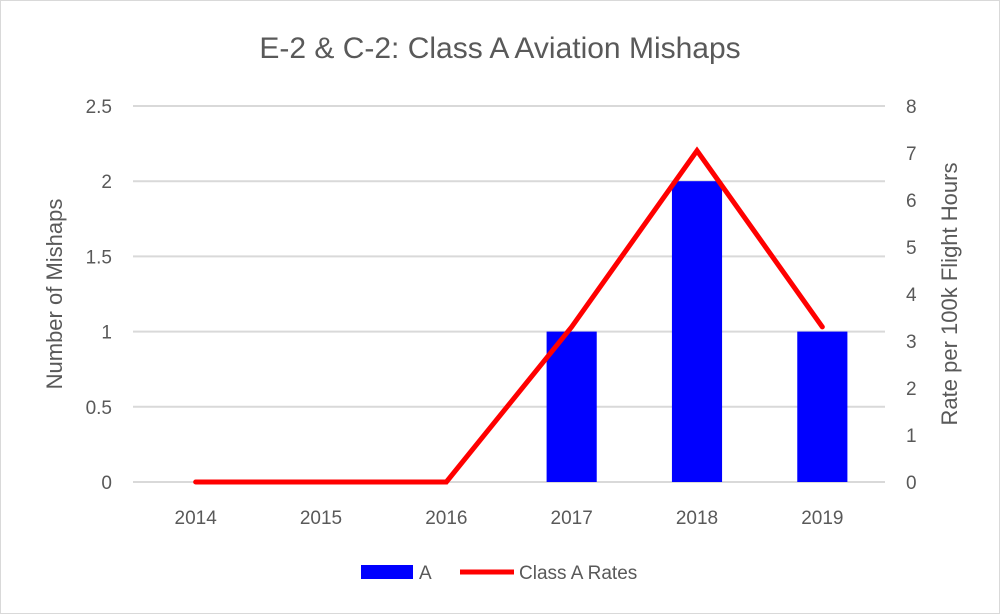  I want to click on x-axis-ticks: 2014 2015 2016 2017 2018 2019, so click(509, 518).